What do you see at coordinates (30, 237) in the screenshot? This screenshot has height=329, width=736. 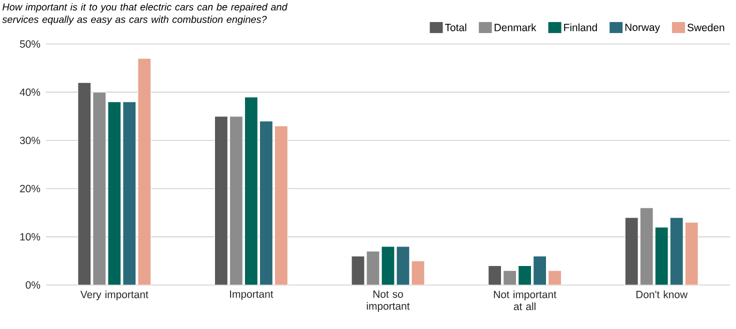 I see `y-tick-label: 10%` at bounding box center [30, 237].